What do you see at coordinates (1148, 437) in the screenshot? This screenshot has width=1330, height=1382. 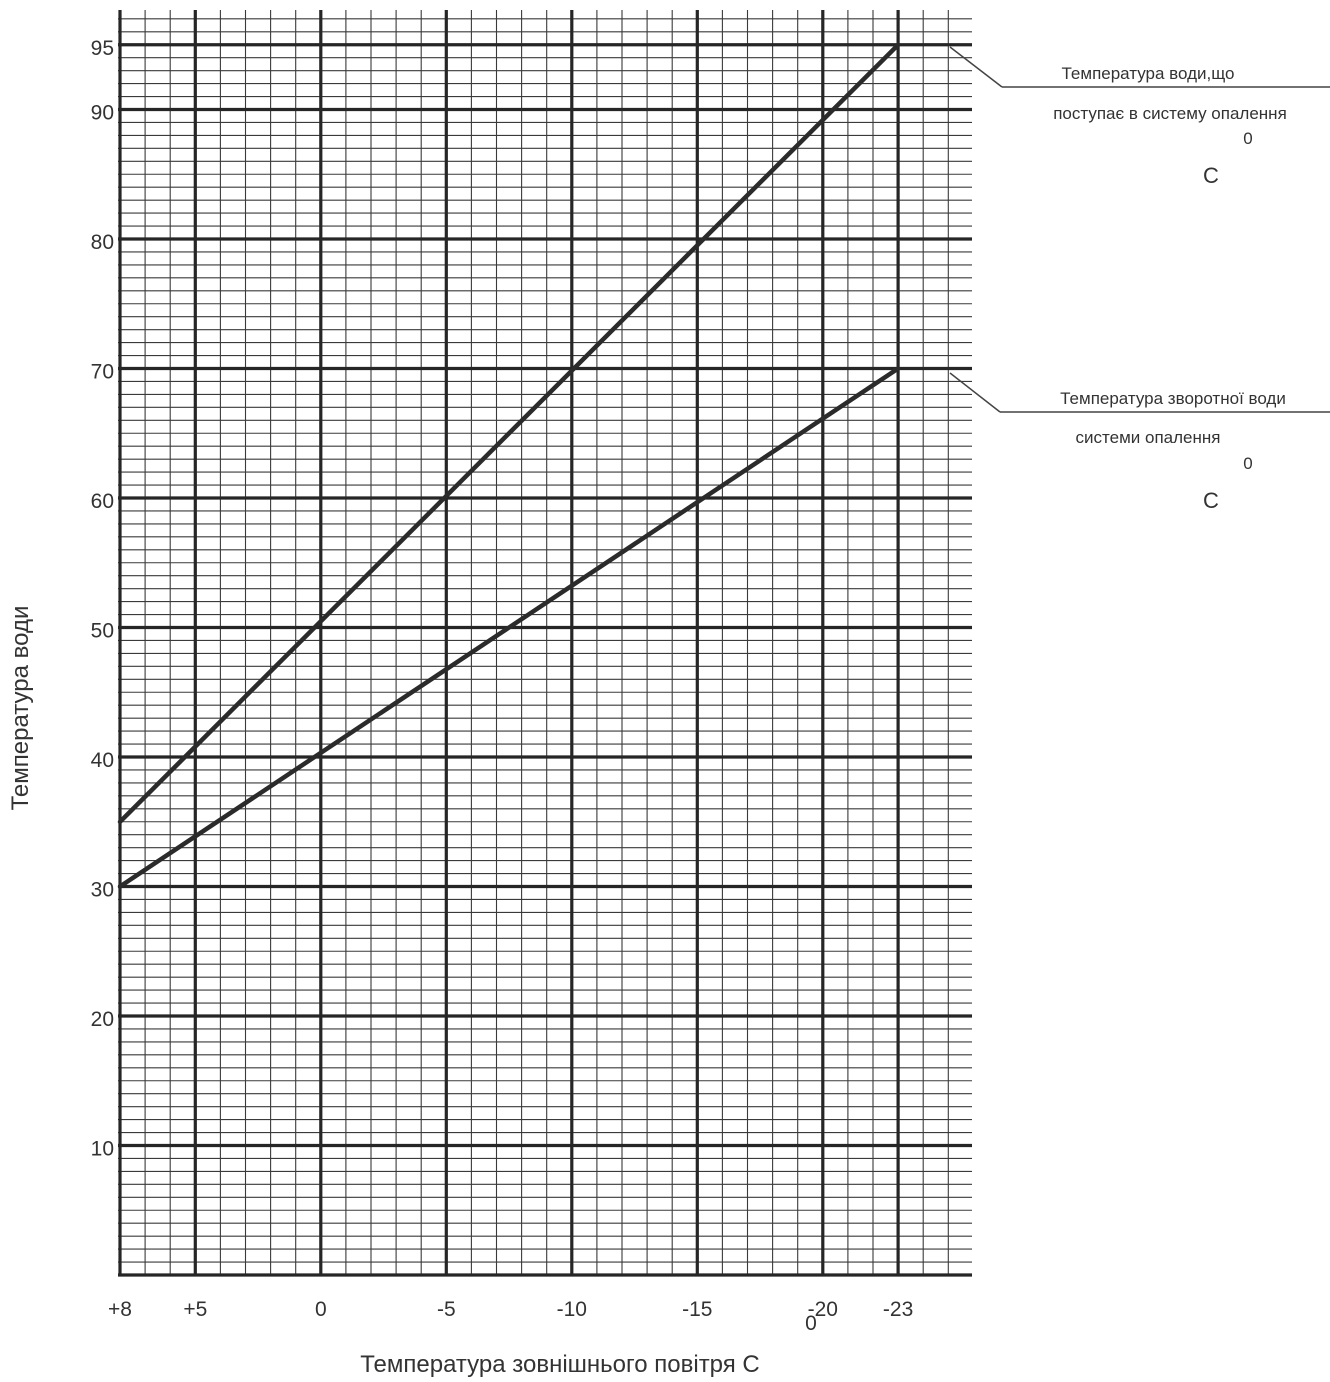 I see `return-label-line2: системи опалення` at bounding box center [1148, 437].